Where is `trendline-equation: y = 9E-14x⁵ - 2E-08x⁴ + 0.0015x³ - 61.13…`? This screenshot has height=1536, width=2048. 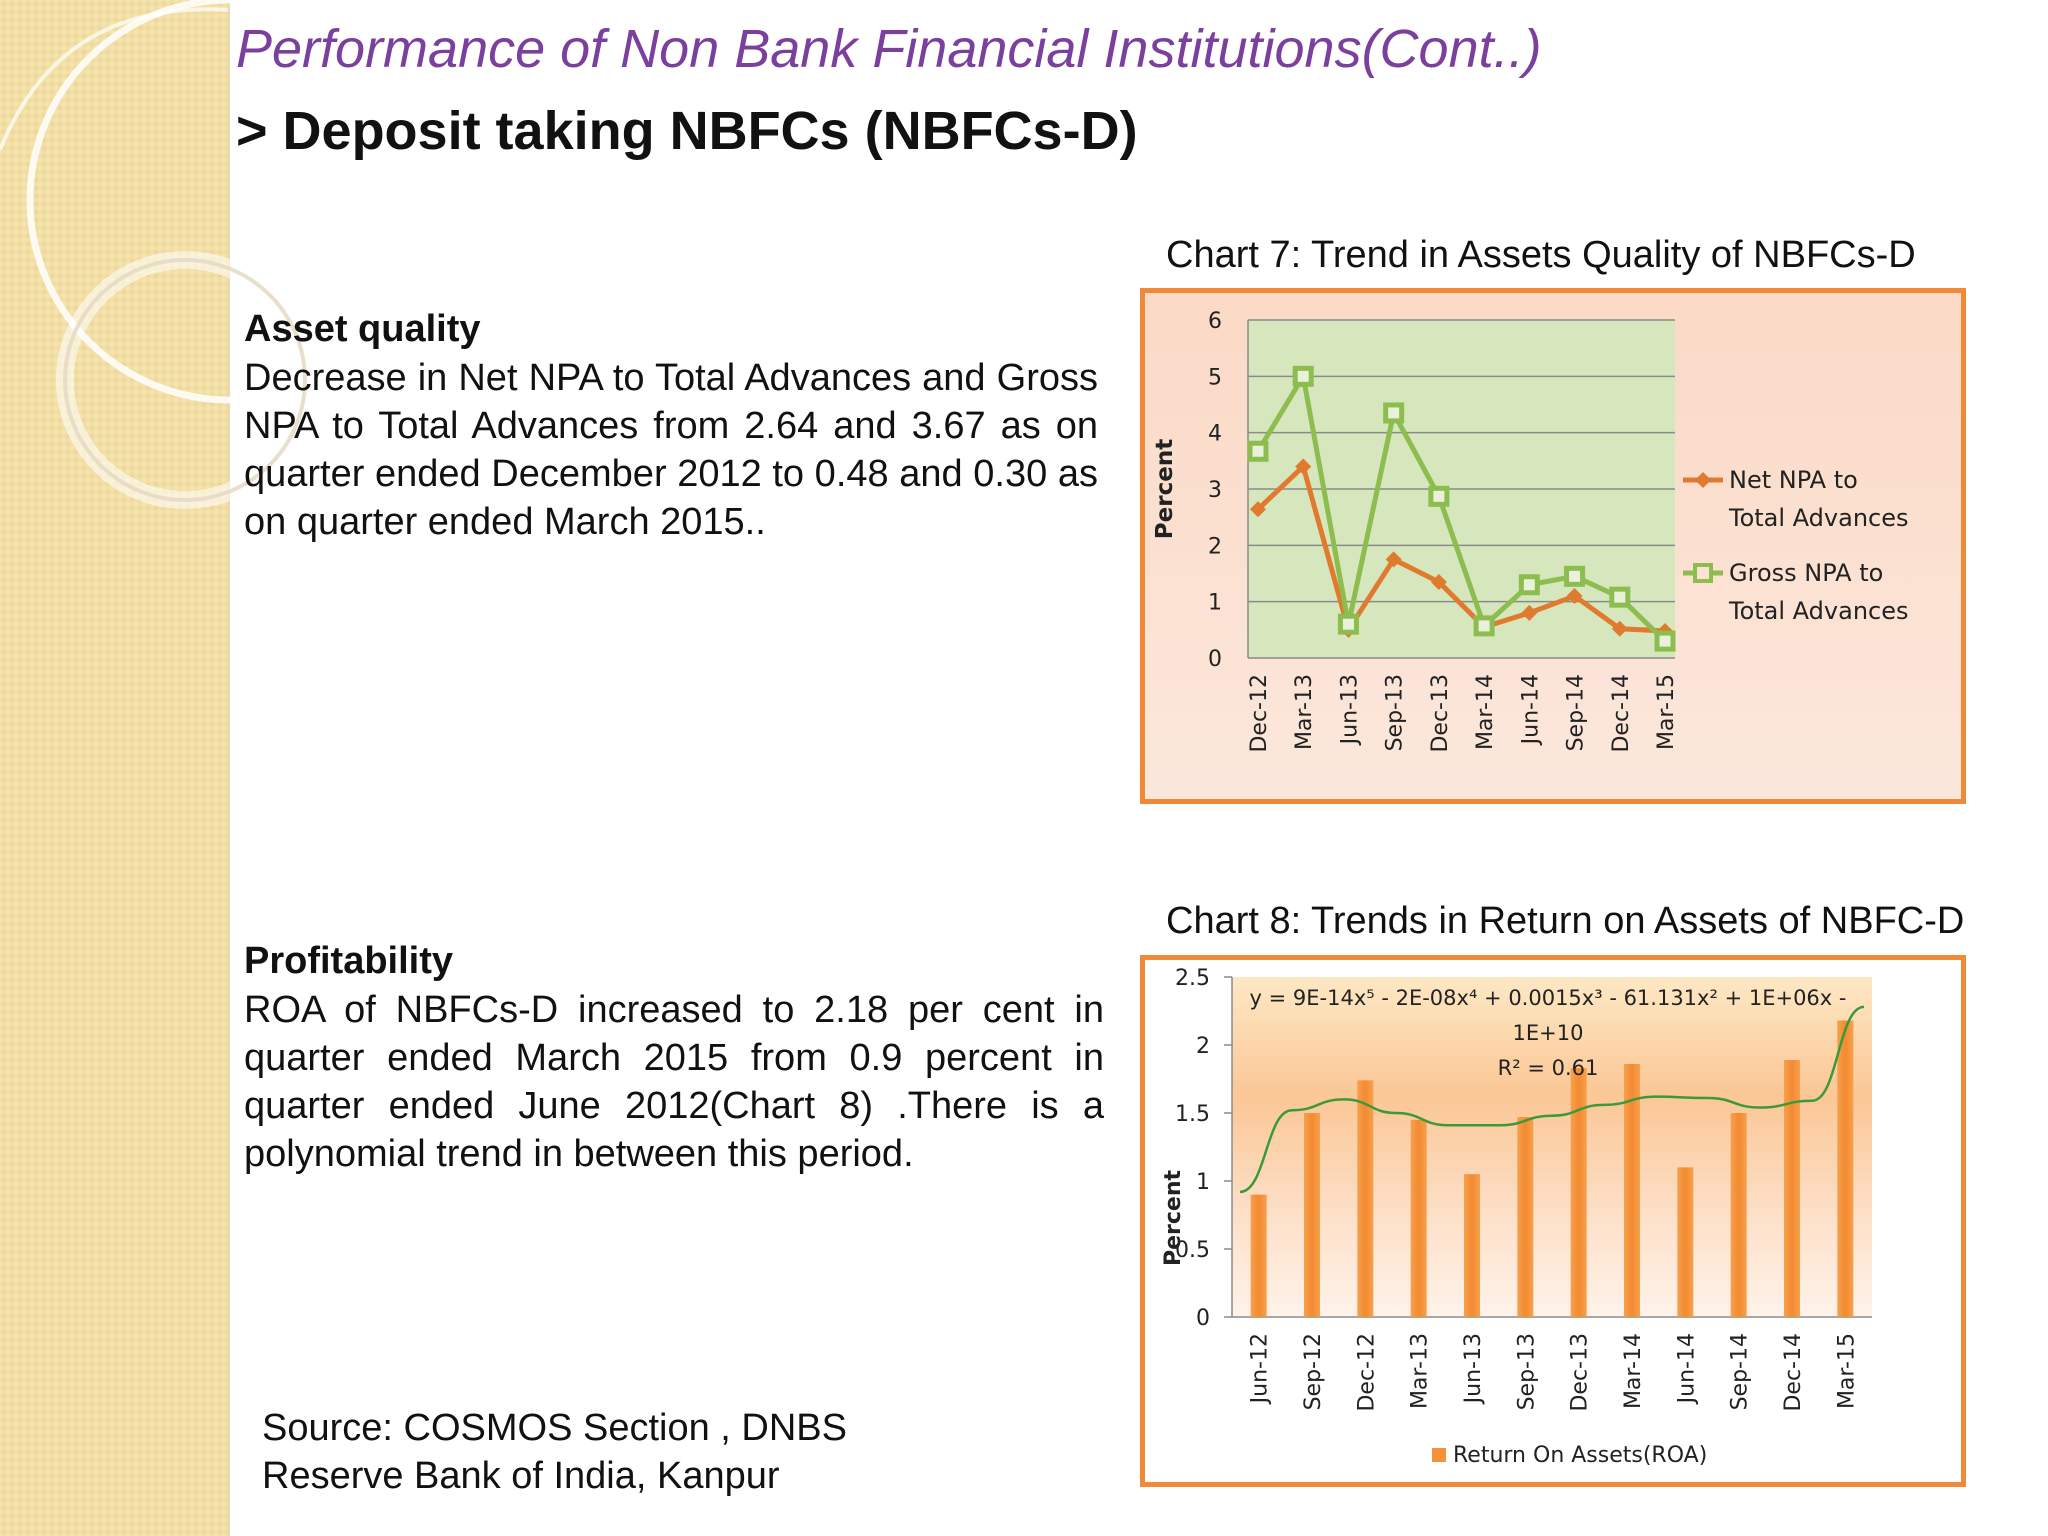
trendline-equation: y = 9E-14x⁵ - 2E-08x⁴ + 0.0015x³ - 61.13… is located at coordinates (1548, 1033).